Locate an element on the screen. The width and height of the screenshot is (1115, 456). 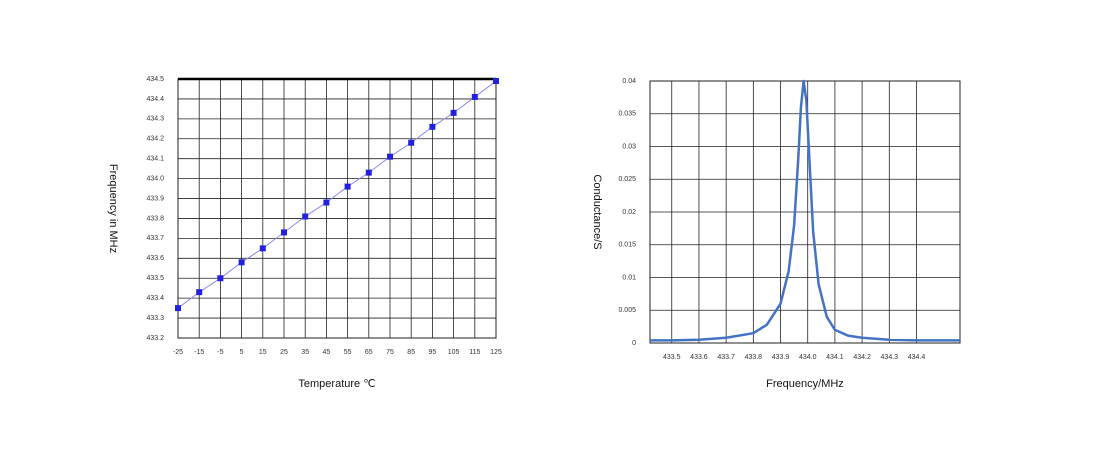
y-tick-label: 434.4 is located at coordinates (155, 99).